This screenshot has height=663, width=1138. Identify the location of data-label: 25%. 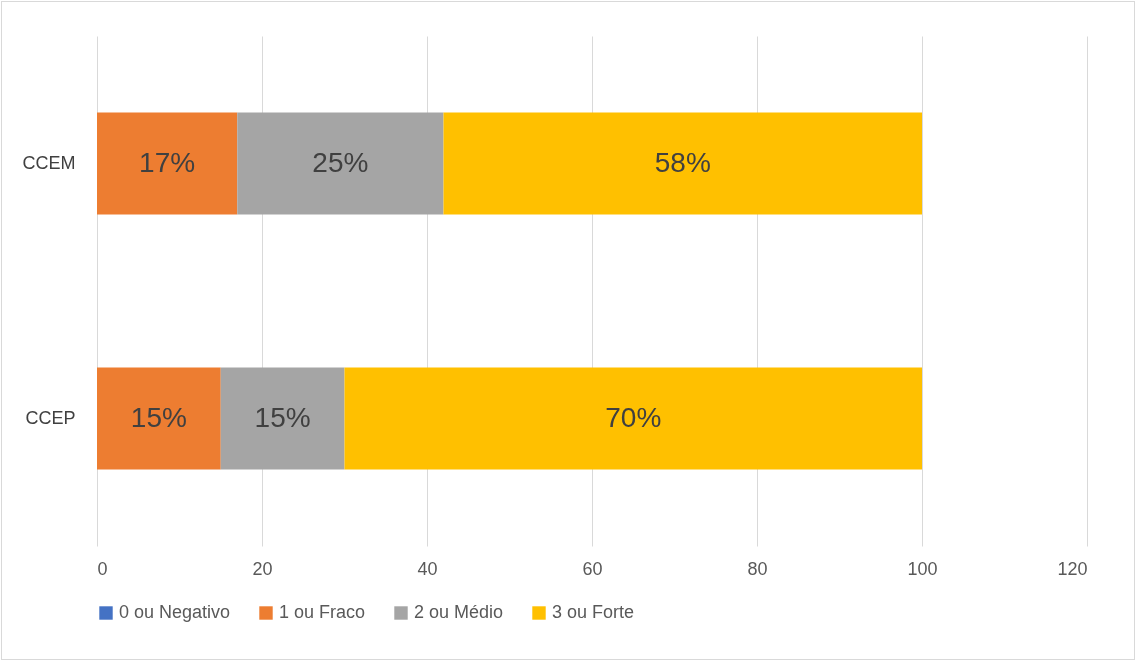
(340, 162).